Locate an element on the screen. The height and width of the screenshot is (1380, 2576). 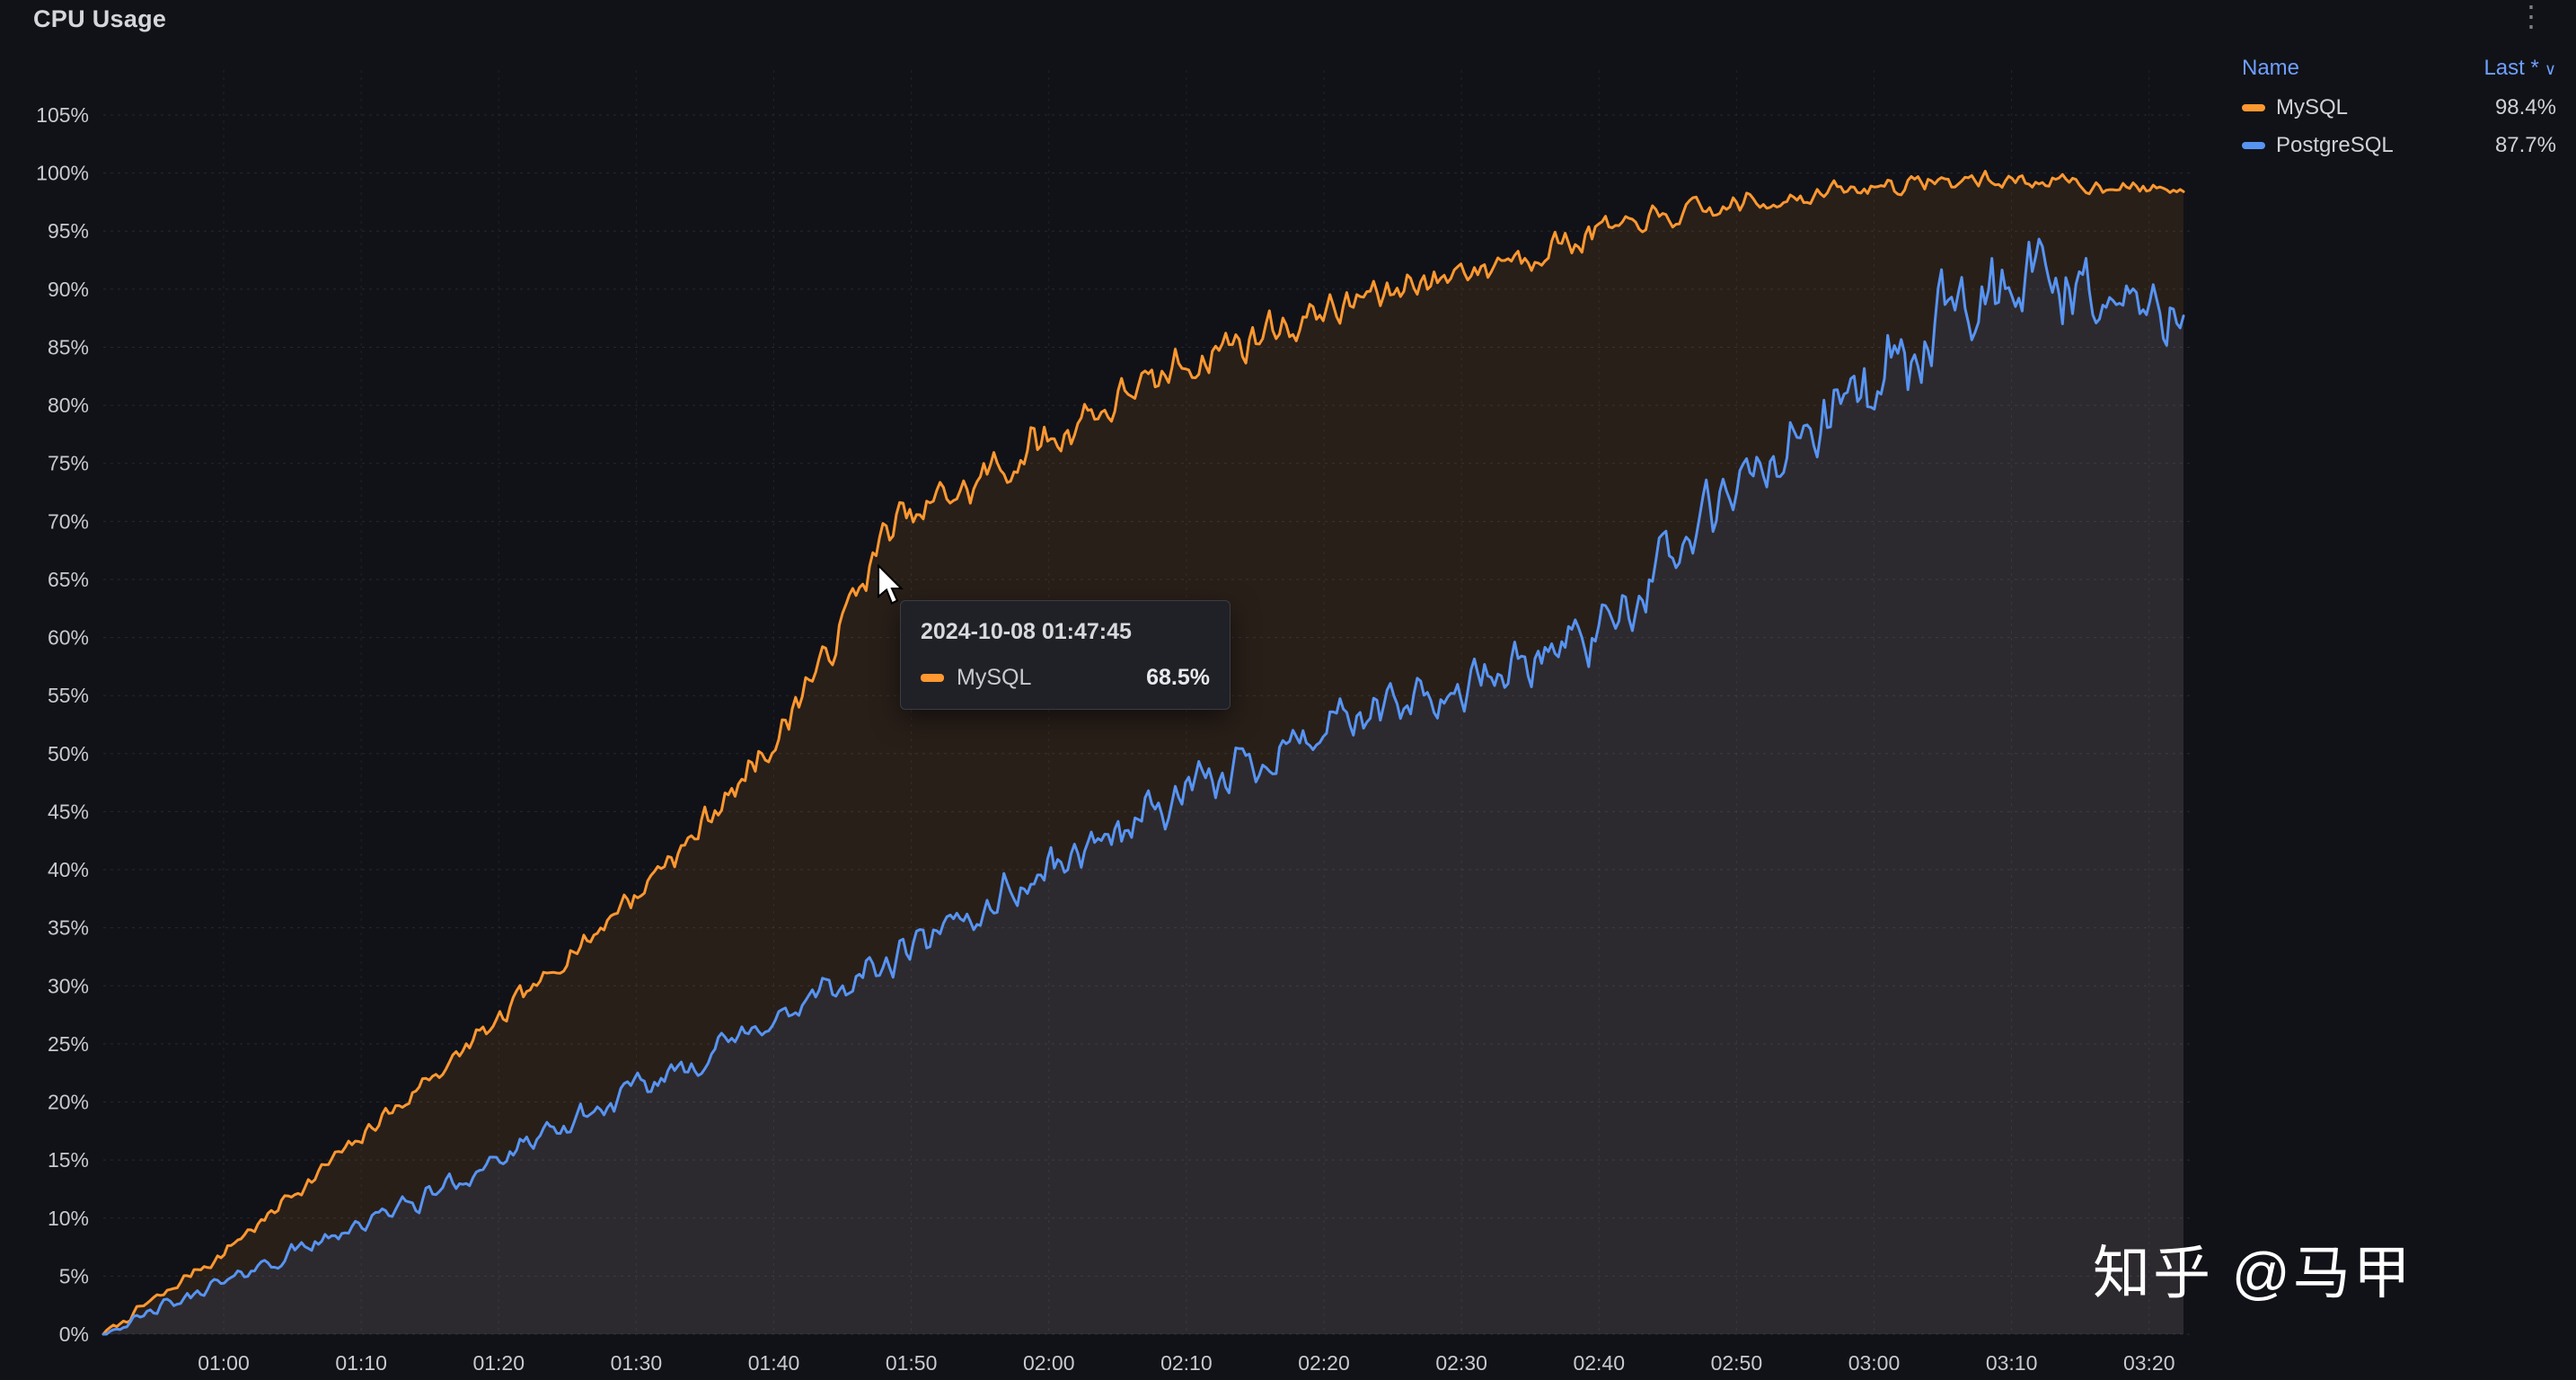
y-axis-label: 10% is located at coordinates (68, 1218).